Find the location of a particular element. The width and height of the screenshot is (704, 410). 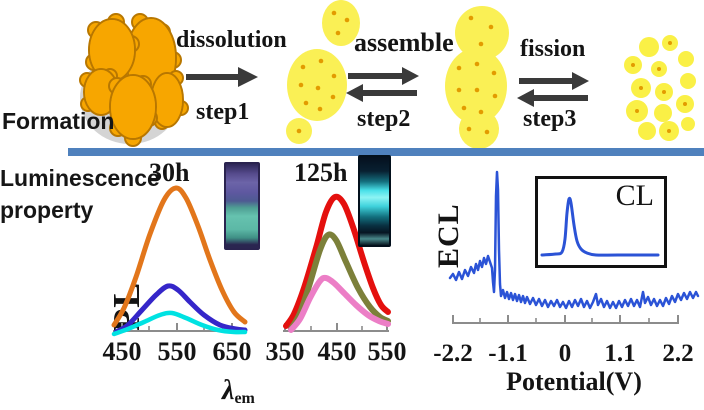

pl125-xtick-550: 550 is located at coordinates (387, 351).